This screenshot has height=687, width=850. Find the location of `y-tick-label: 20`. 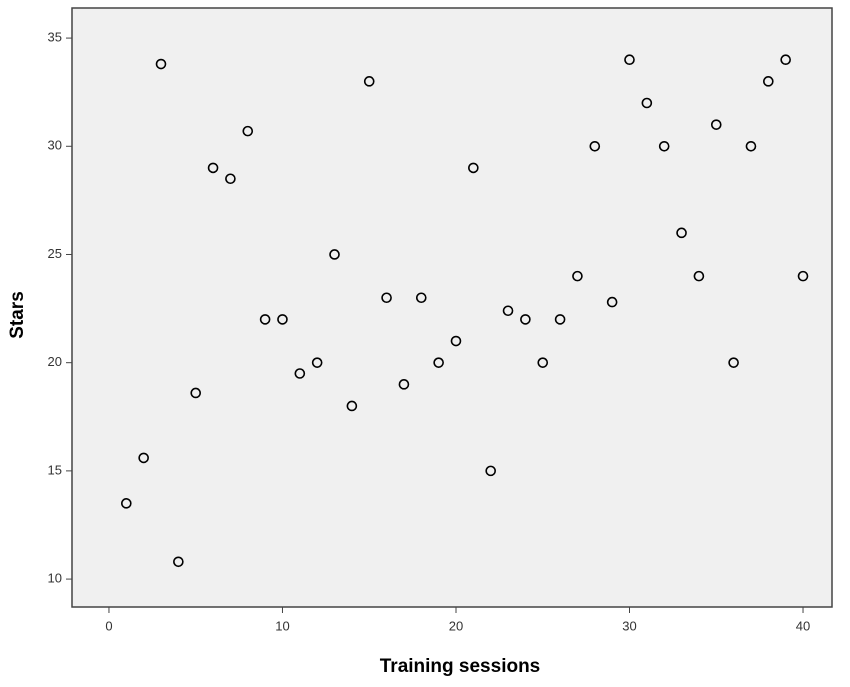

y-tick-label: 20 is located at coordinates (55, 361).